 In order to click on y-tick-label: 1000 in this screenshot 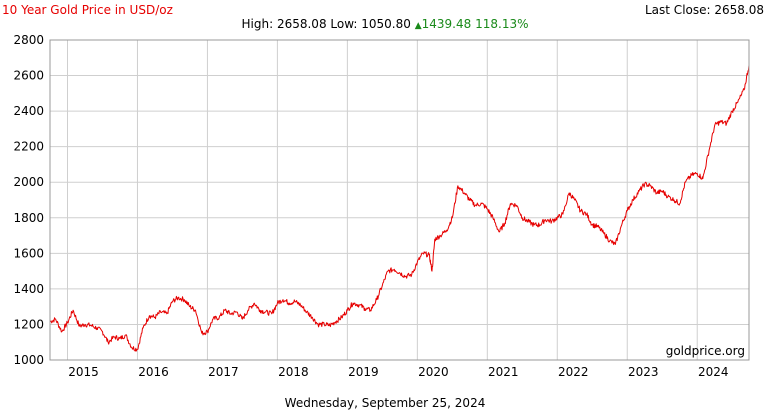, I will do `click(28, 360)`.